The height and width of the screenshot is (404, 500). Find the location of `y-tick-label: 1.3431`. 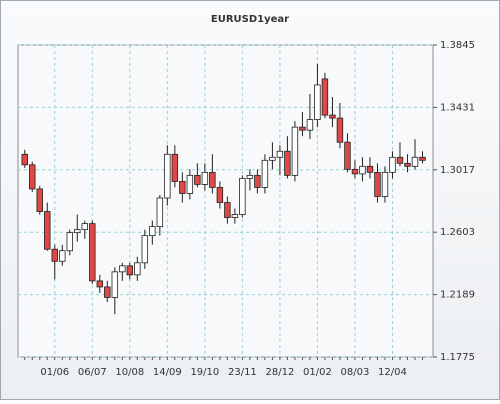

y-tick-label: 1.3431 is located at coordinates (457, 107).